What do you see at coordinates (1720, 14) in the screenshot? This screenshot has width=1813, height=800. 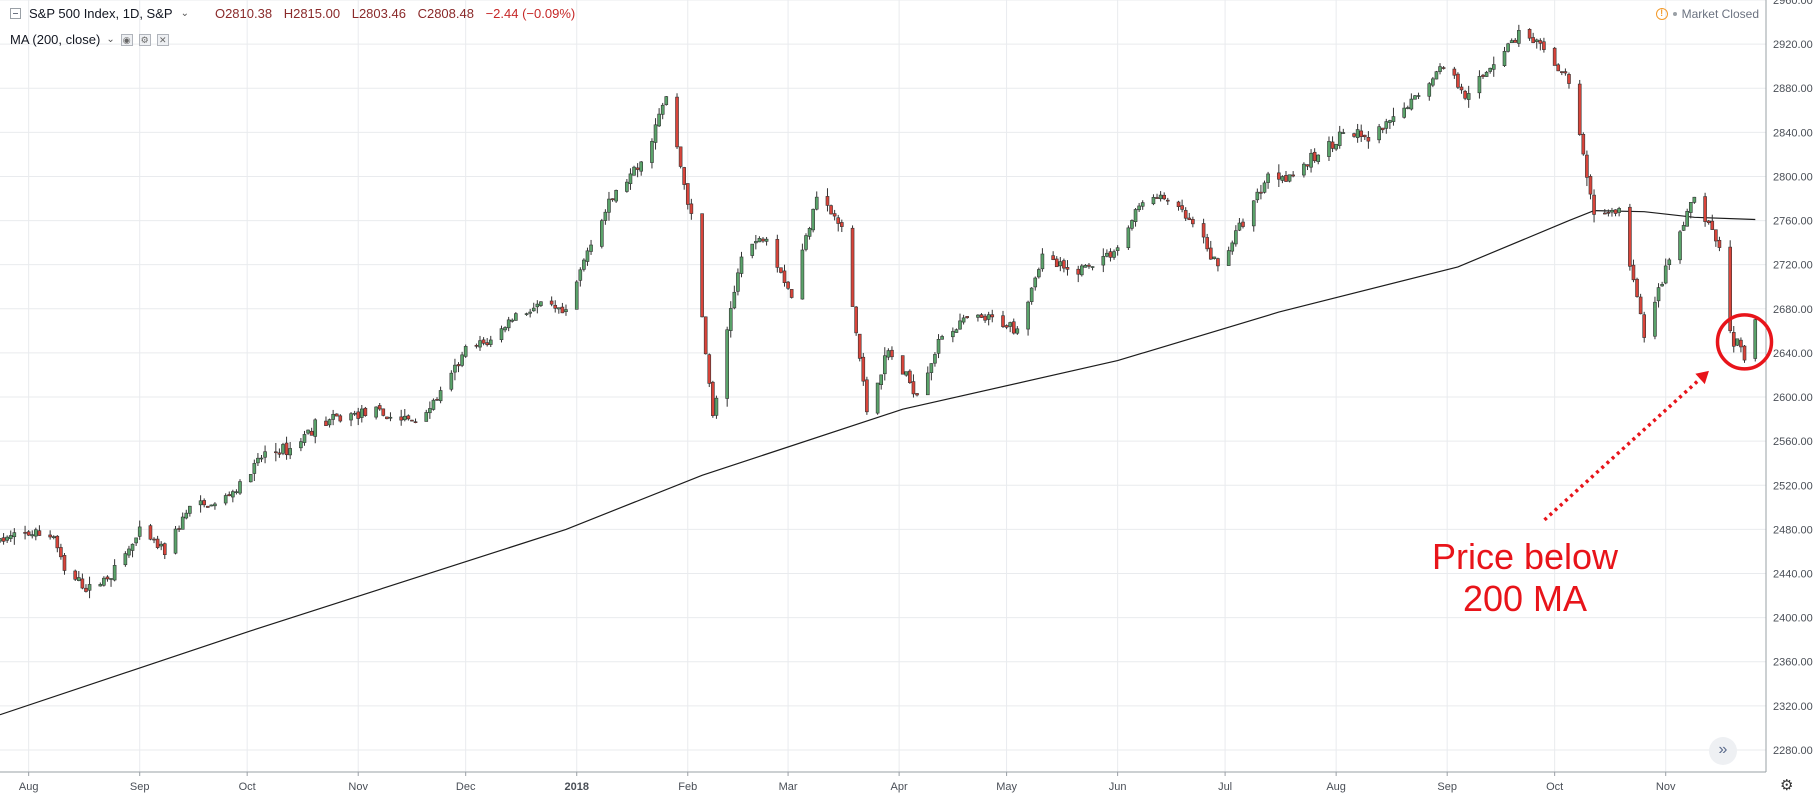 I see `market-status-text: Market Closed` at bounding box center [1720, 14].